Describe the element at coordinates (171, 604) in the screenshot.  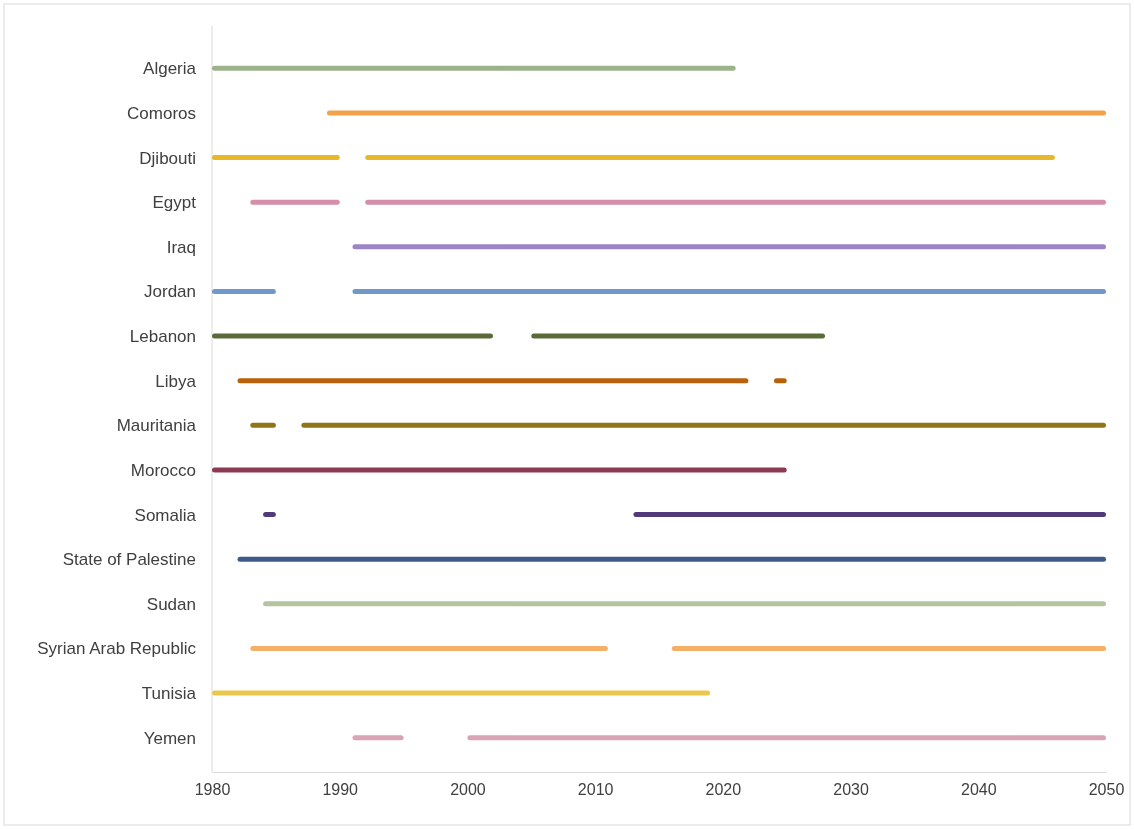
I see `y-tick-label: Sudan` at that location.